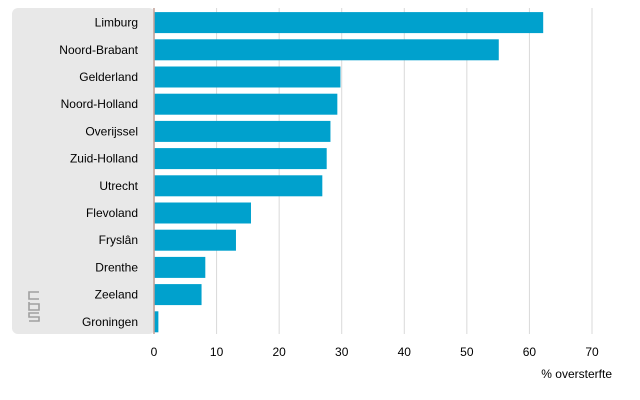 The image size is (640, 400). What do you see at coordinates (154, 352) in the screenshot?
I see `x-tick-label: 0` at bounding box center [154, 352].